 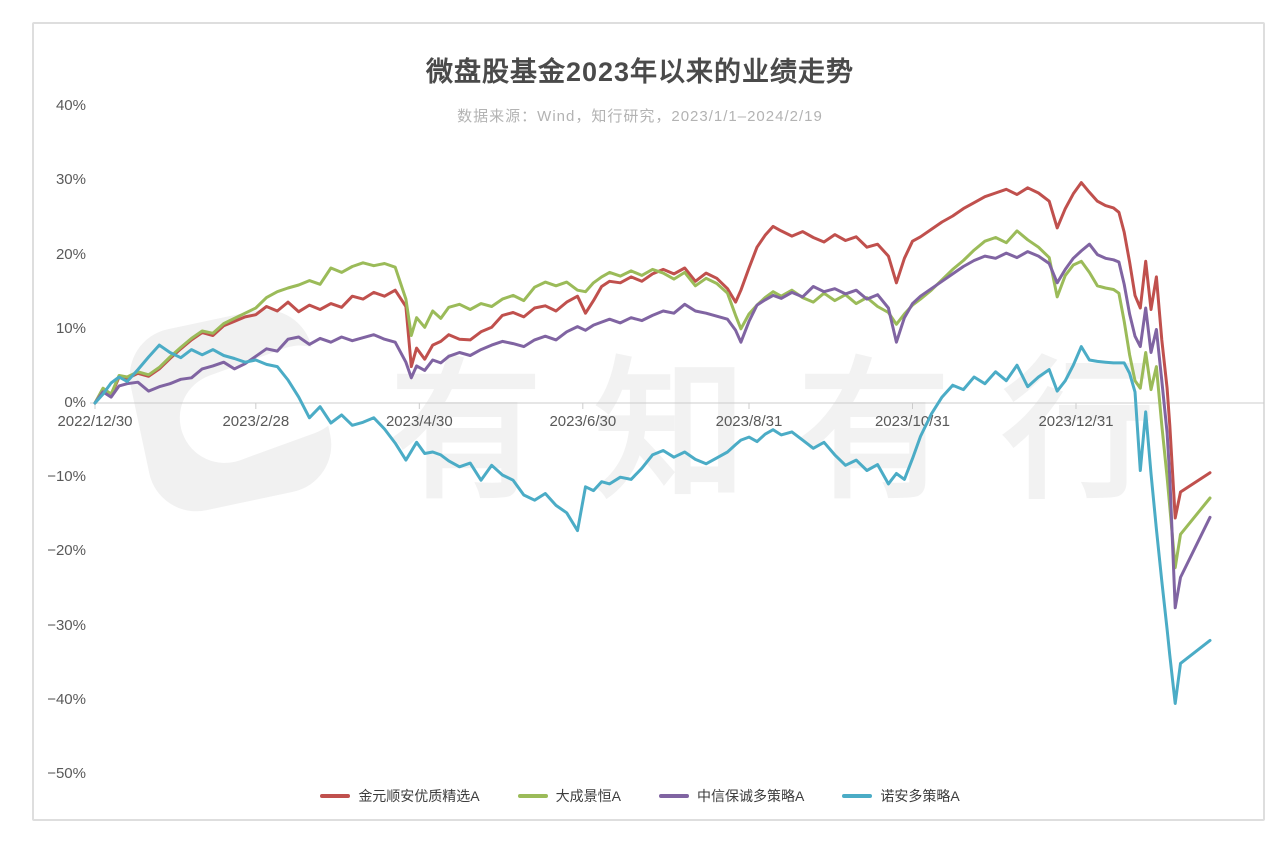 I want to click on page-title: 微盘股基金2023年以来的业绩走势, so click(x=640, y=72).